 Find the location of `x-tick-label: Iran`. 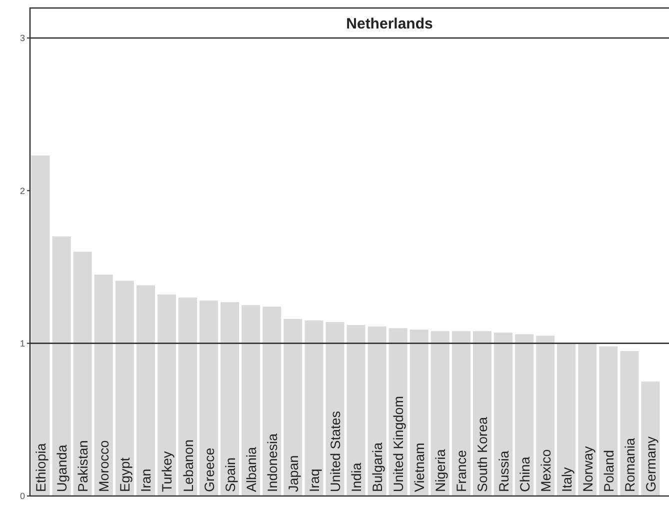

x-tick-label: Iran is located at coordinates (146, 480).